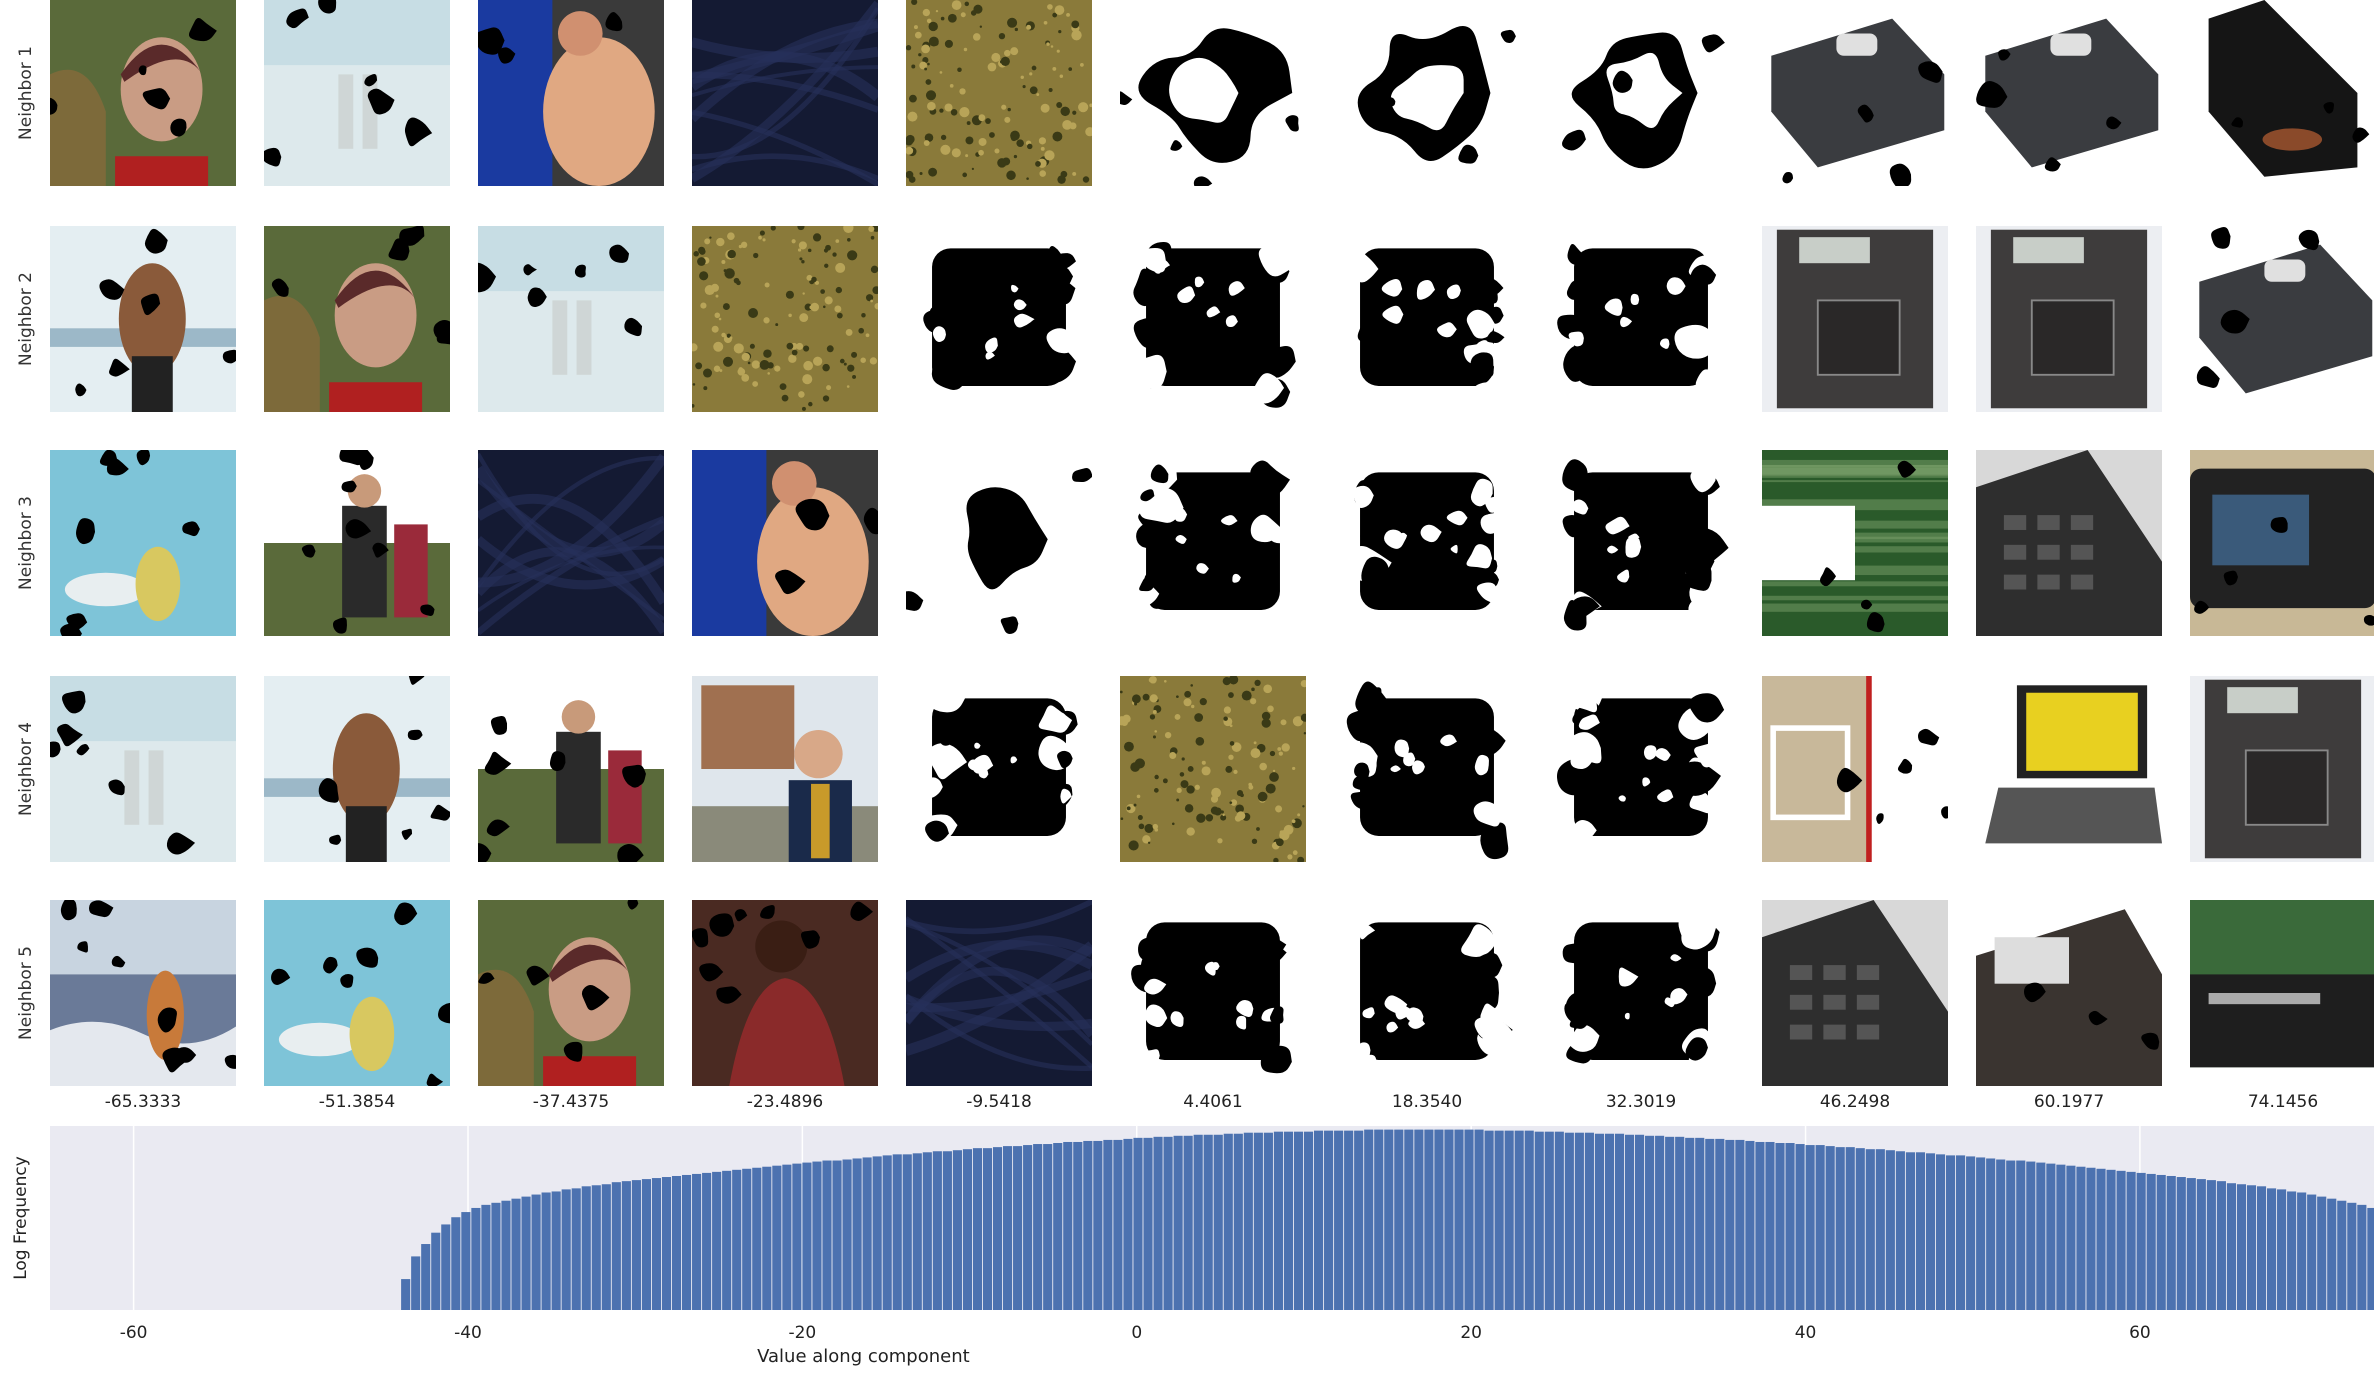 Image resolution: width=2374 pixels, height=1382 pixels. Describe the element at coordinates (21, 1218) in the screenshot. I see `y-axis-label: Log Frequency` at that location.